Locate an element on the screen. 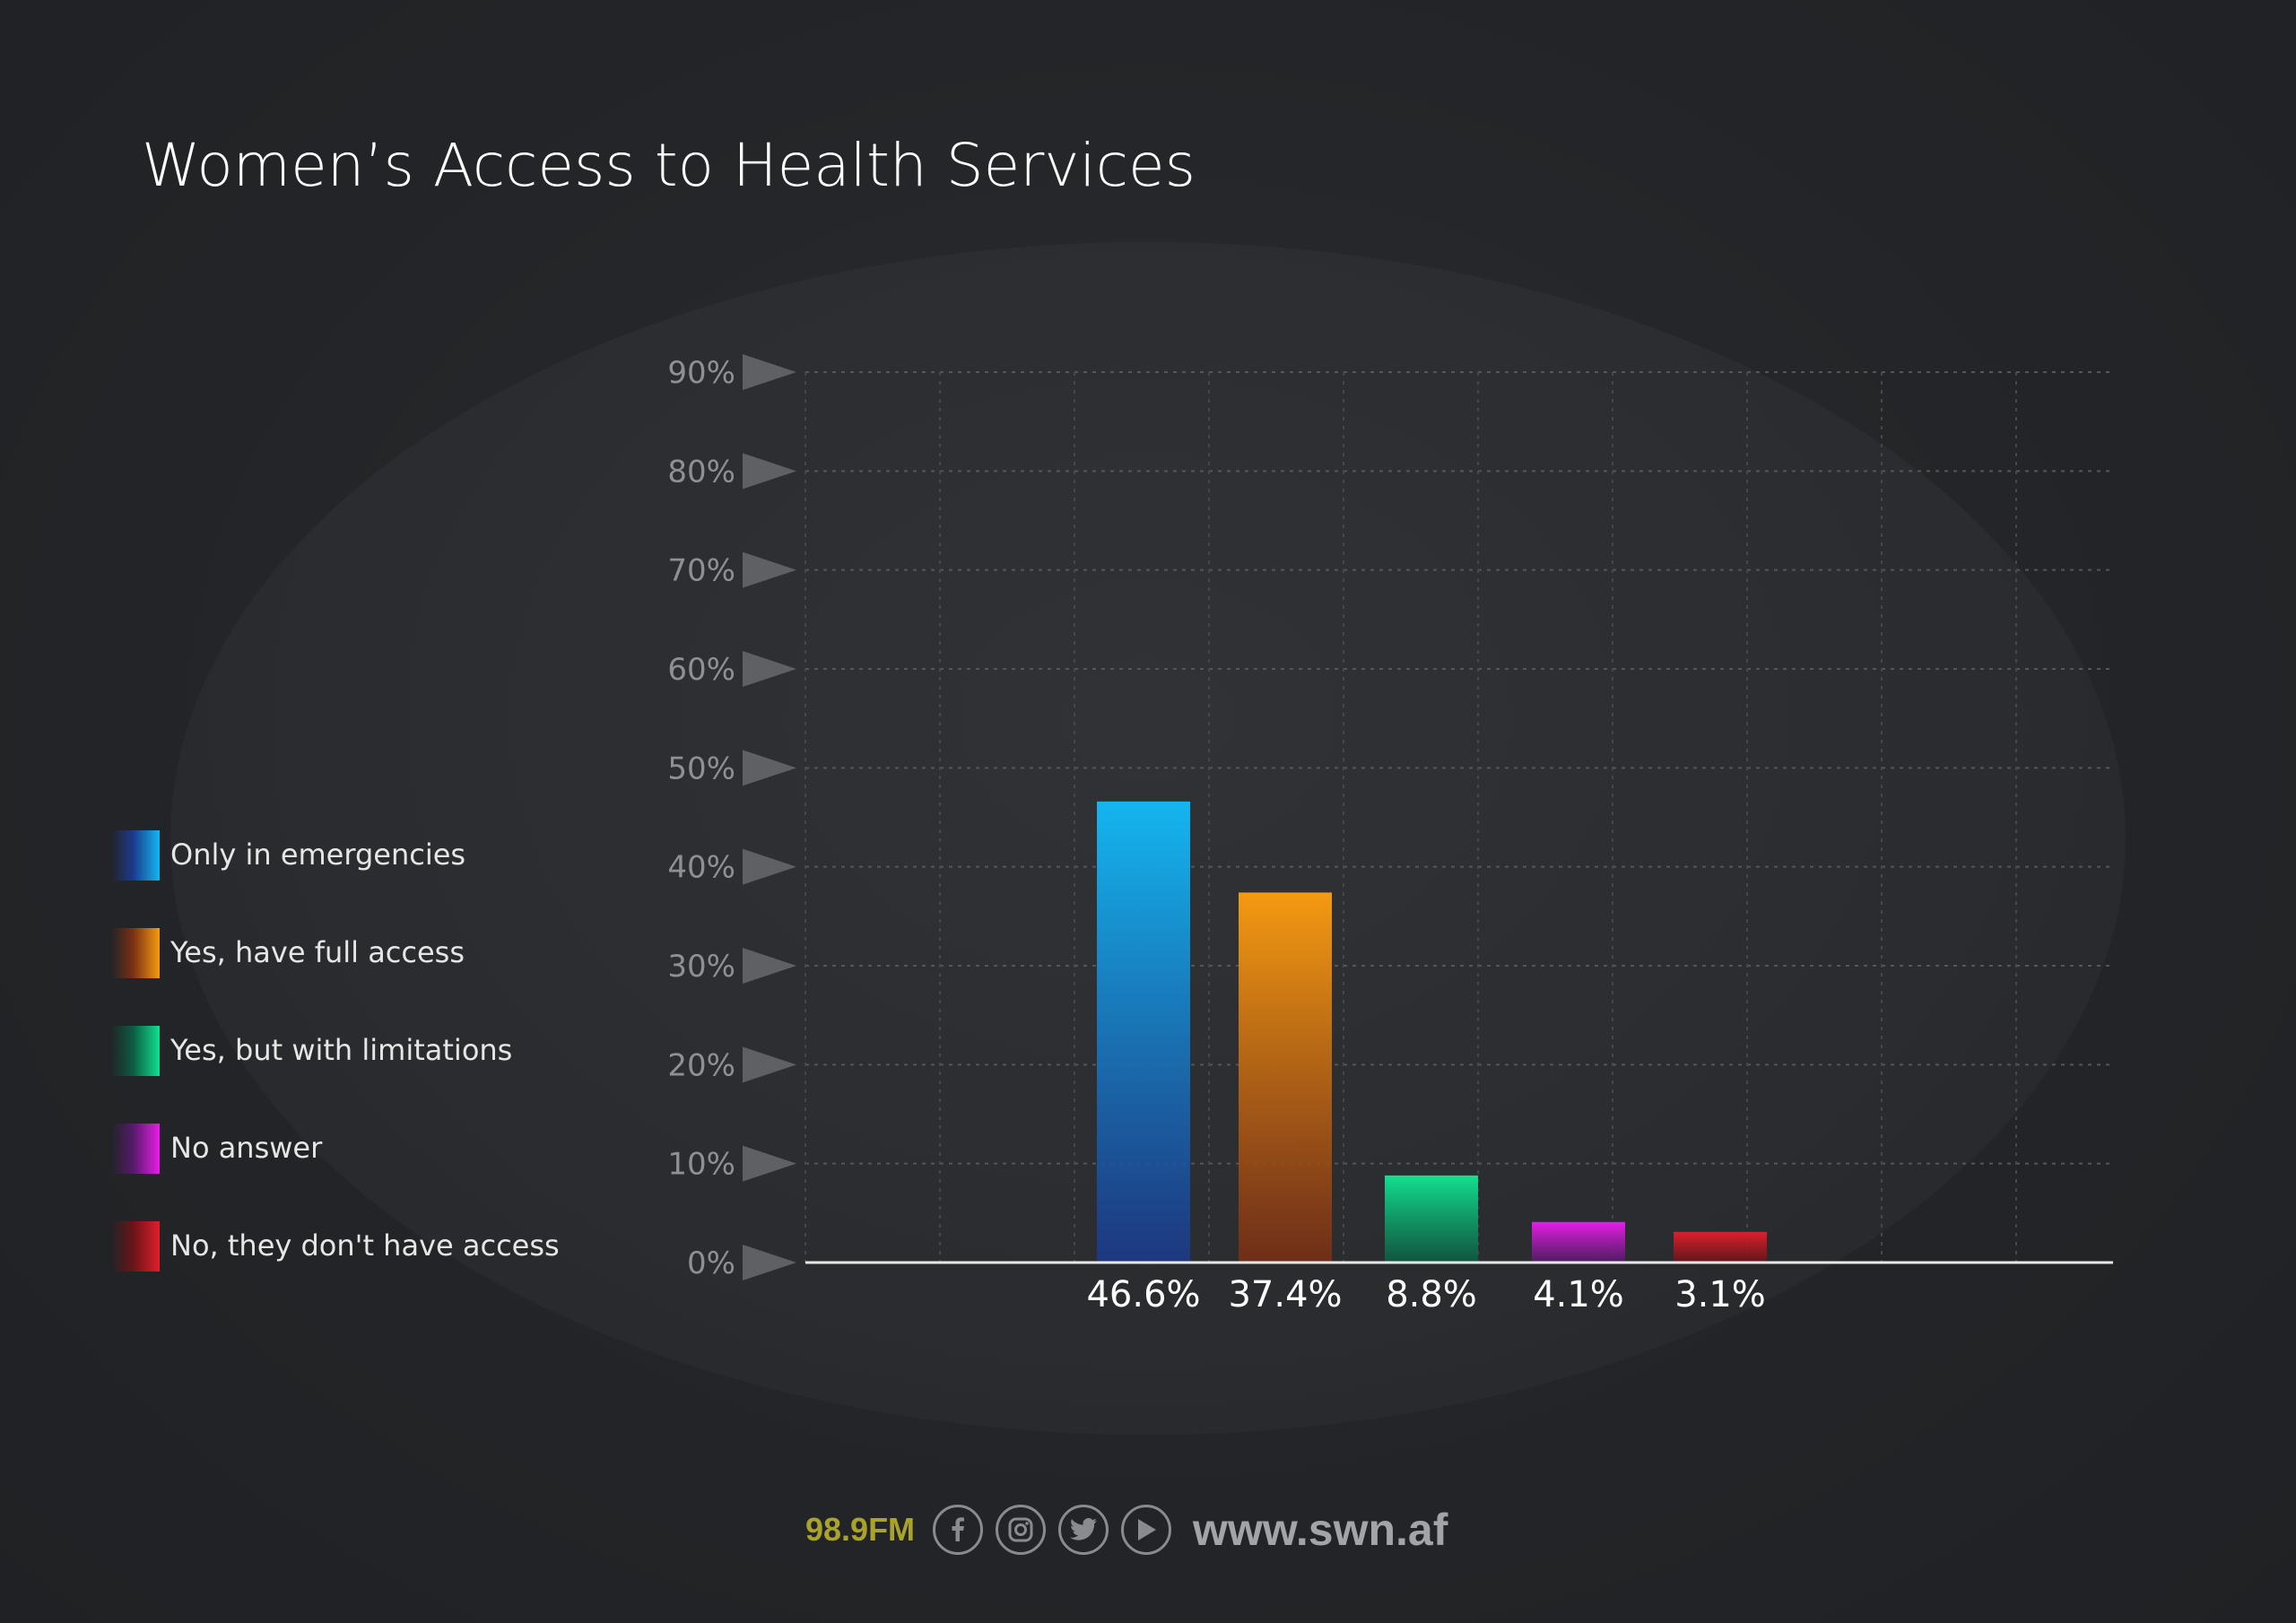 The height and width of the screenshot is (1623, 2296). y-tick-label: 20% is located at coordinates (701, 1065).